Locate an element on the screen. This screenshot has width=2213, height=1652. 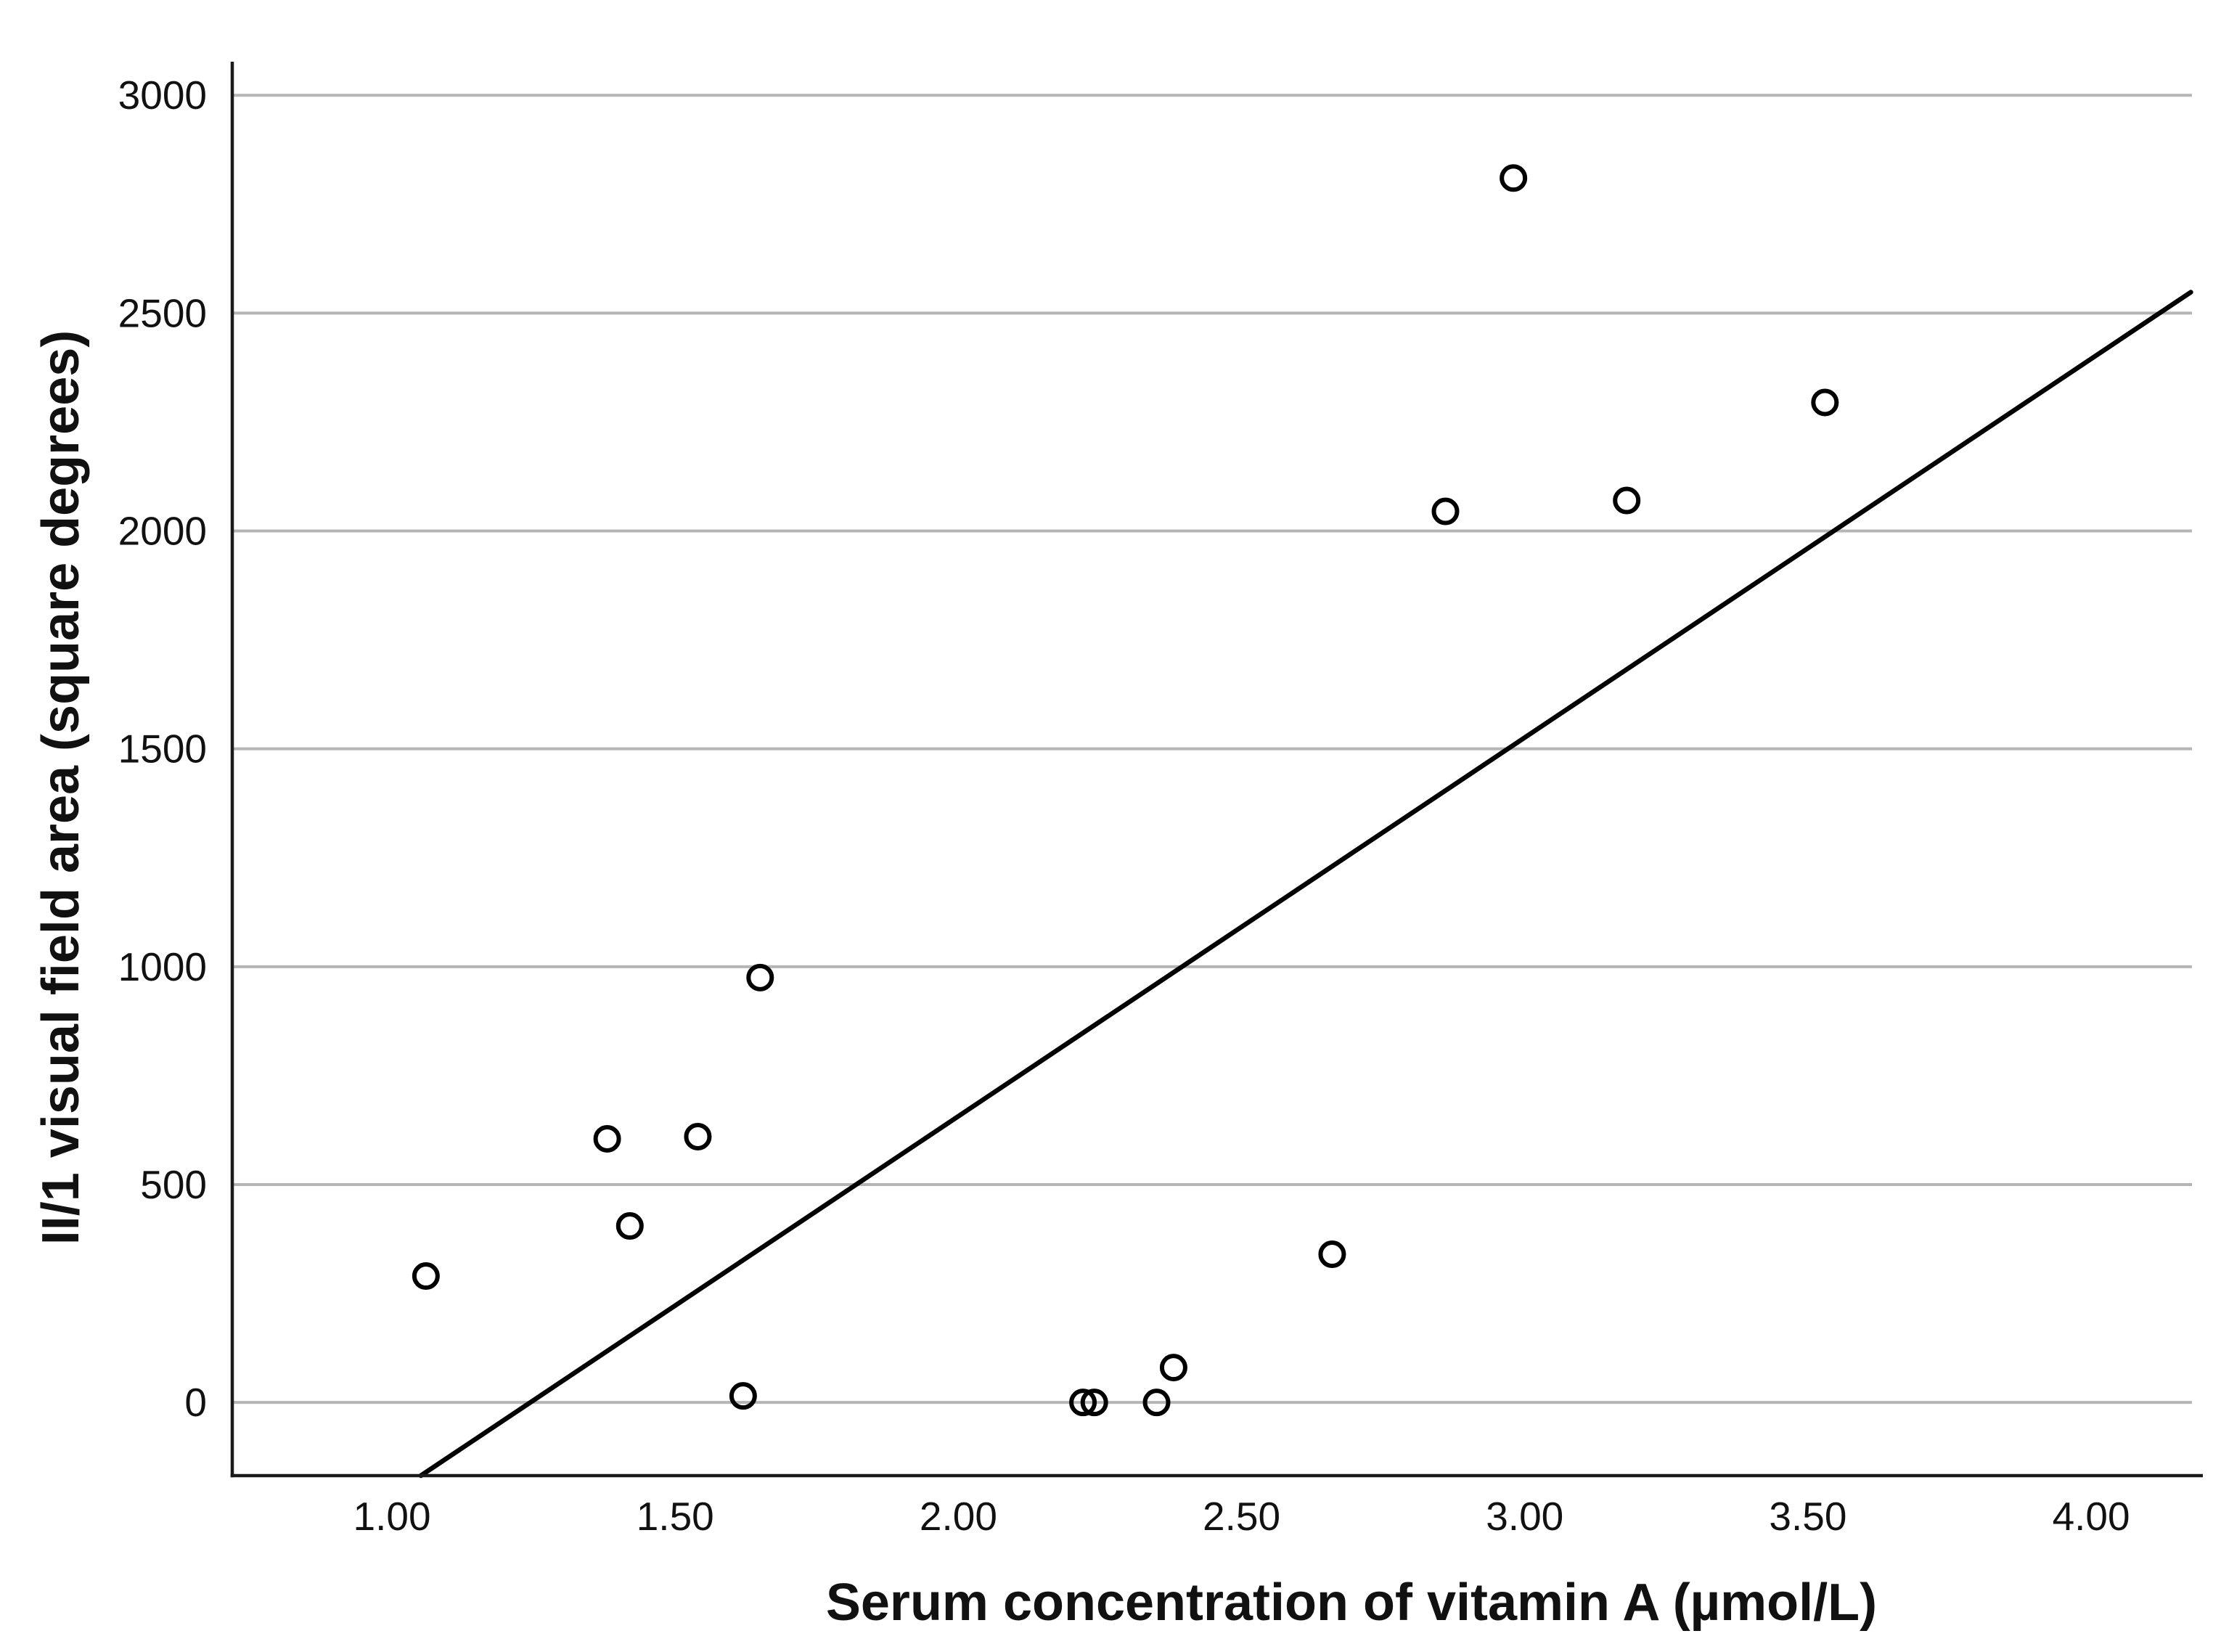
y-tick-label: 500 is located at coordinates (173, 1184).